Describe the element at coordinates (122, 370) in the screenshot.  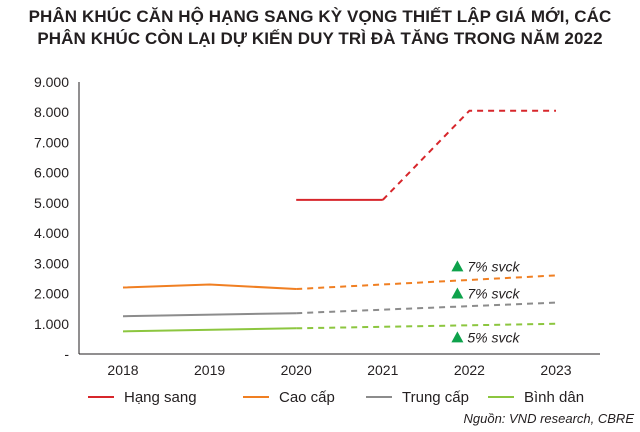
I see `x-tick-label: 2018` at that location.